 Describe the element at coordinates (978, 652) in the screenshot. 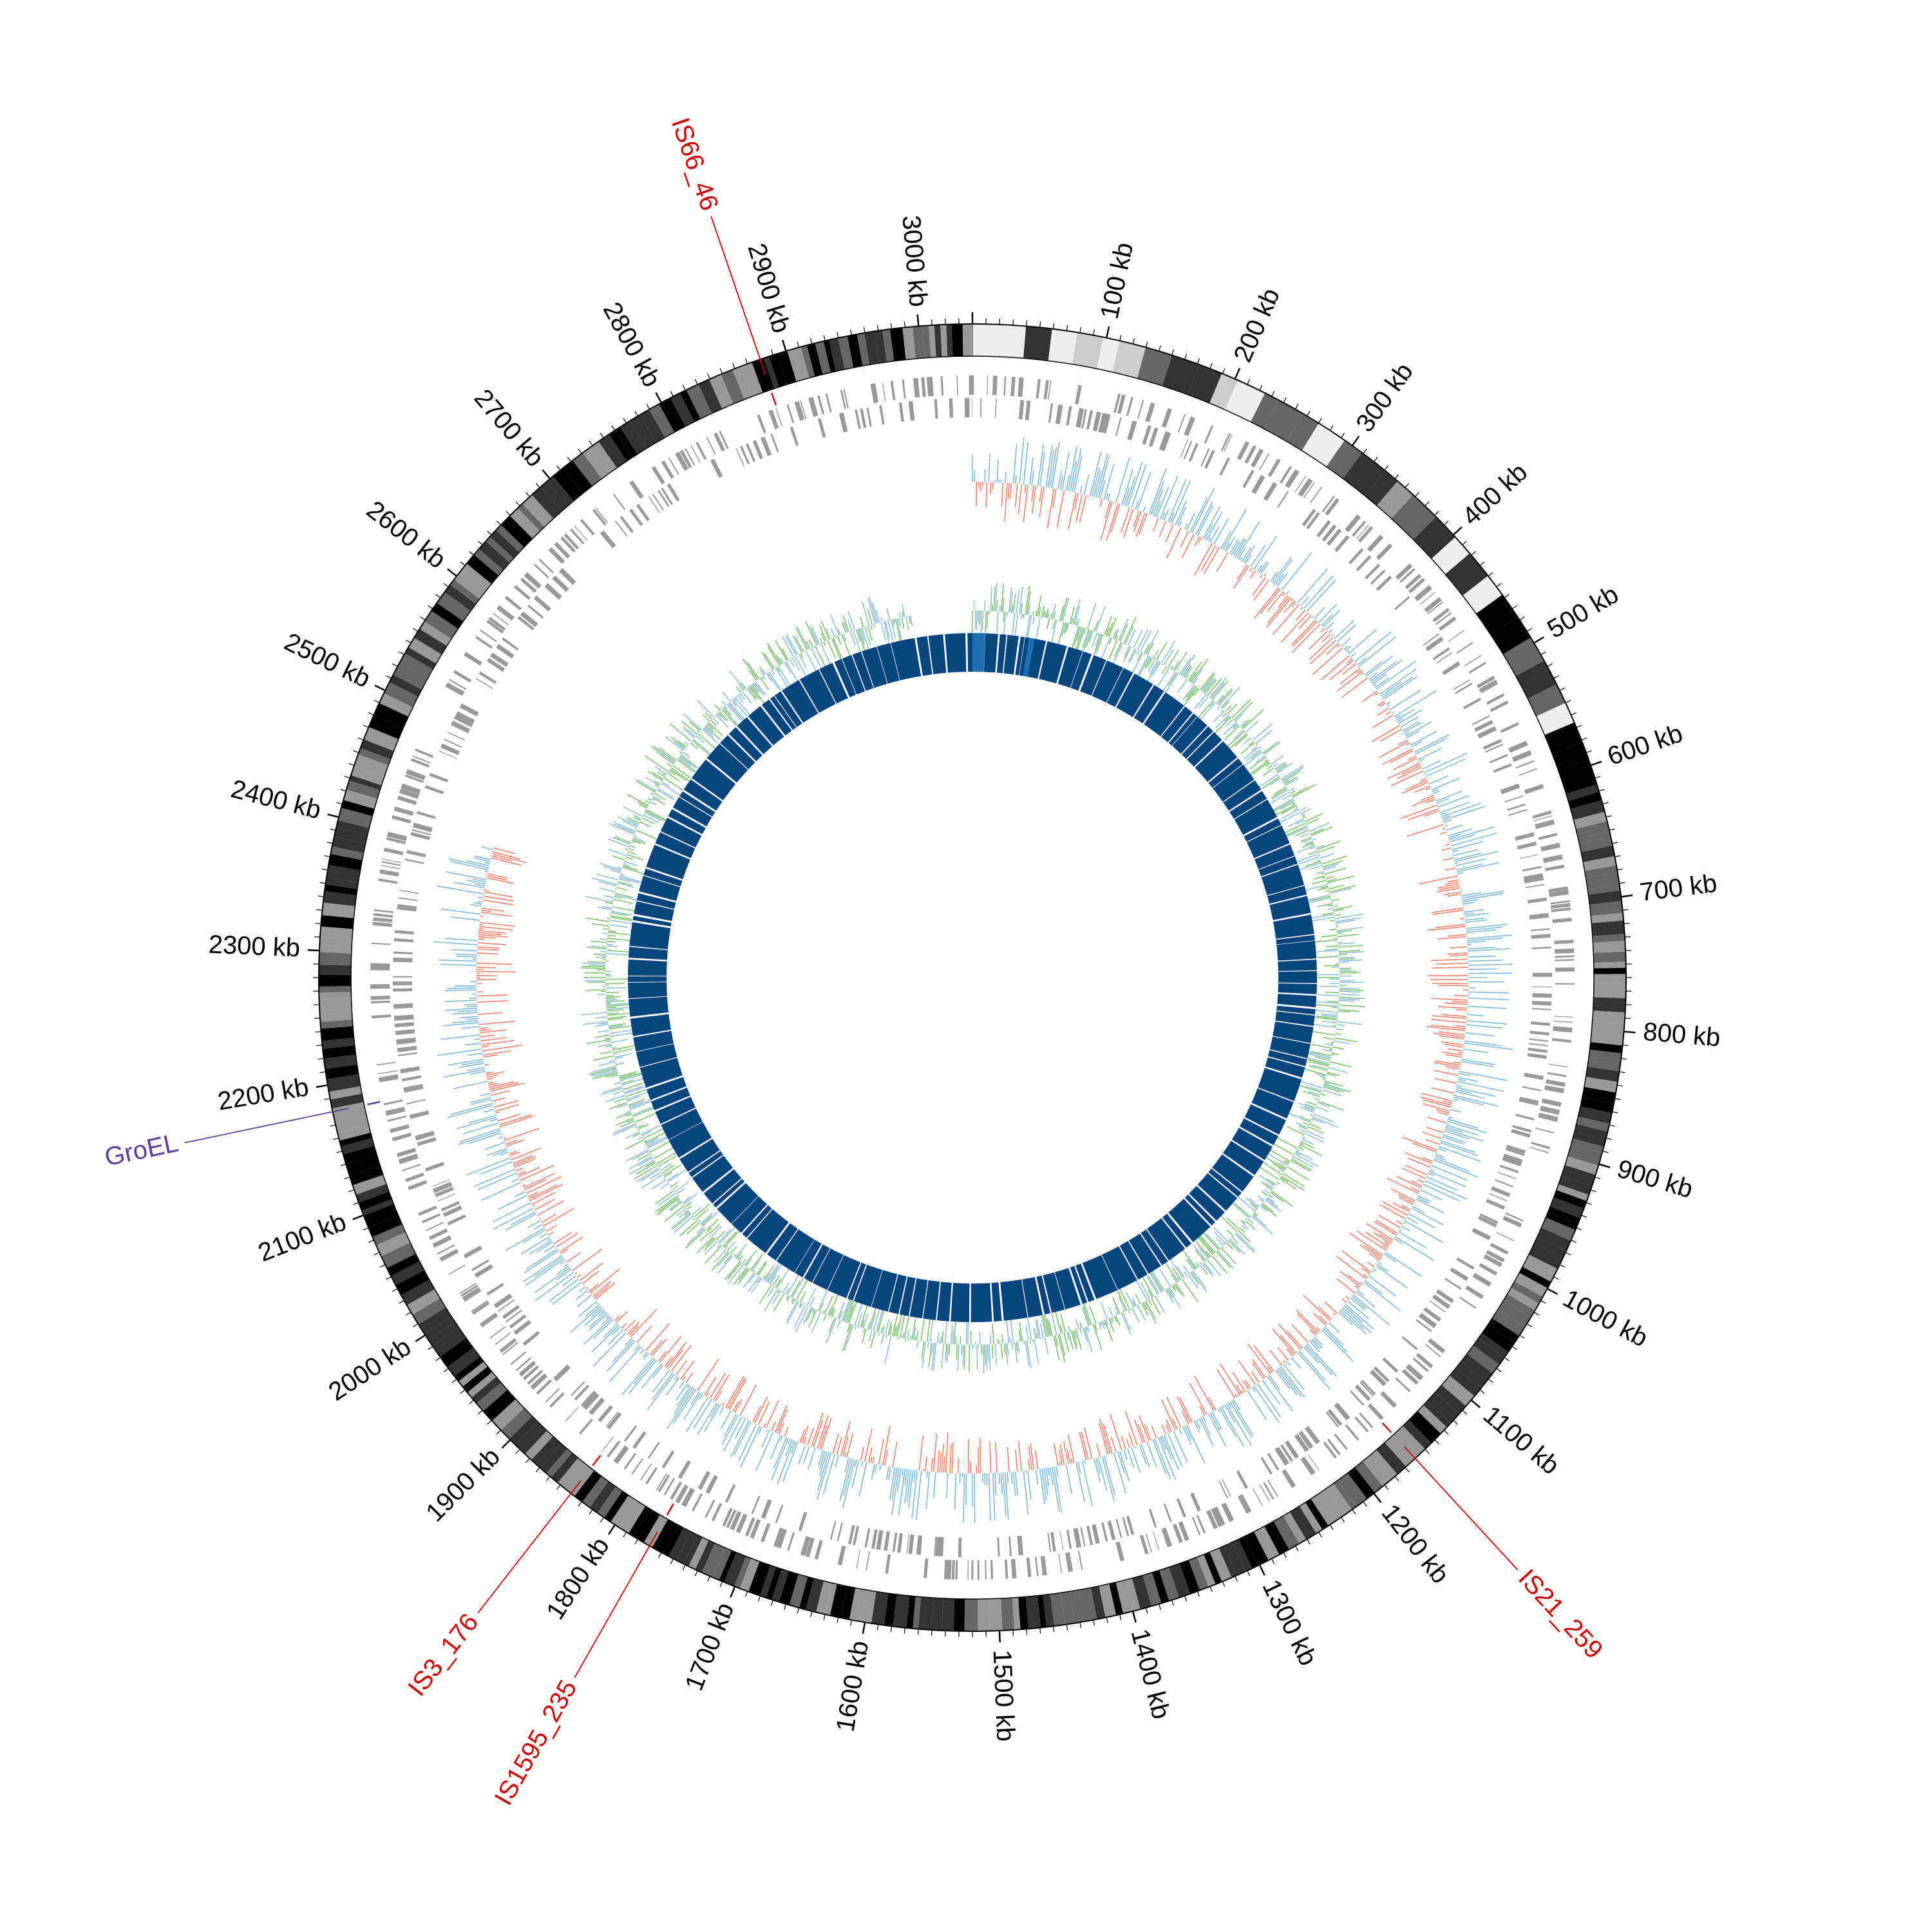

I see `core-highlight` at that location.